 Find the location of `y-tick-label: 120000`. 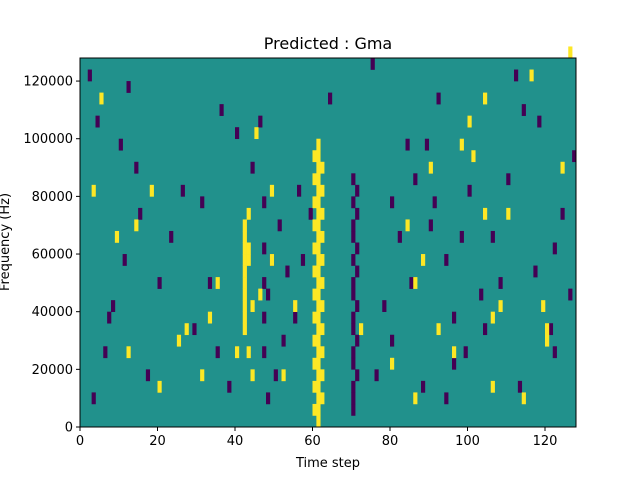

y-tick-label: 120000 is located at coordinates (48, 82).